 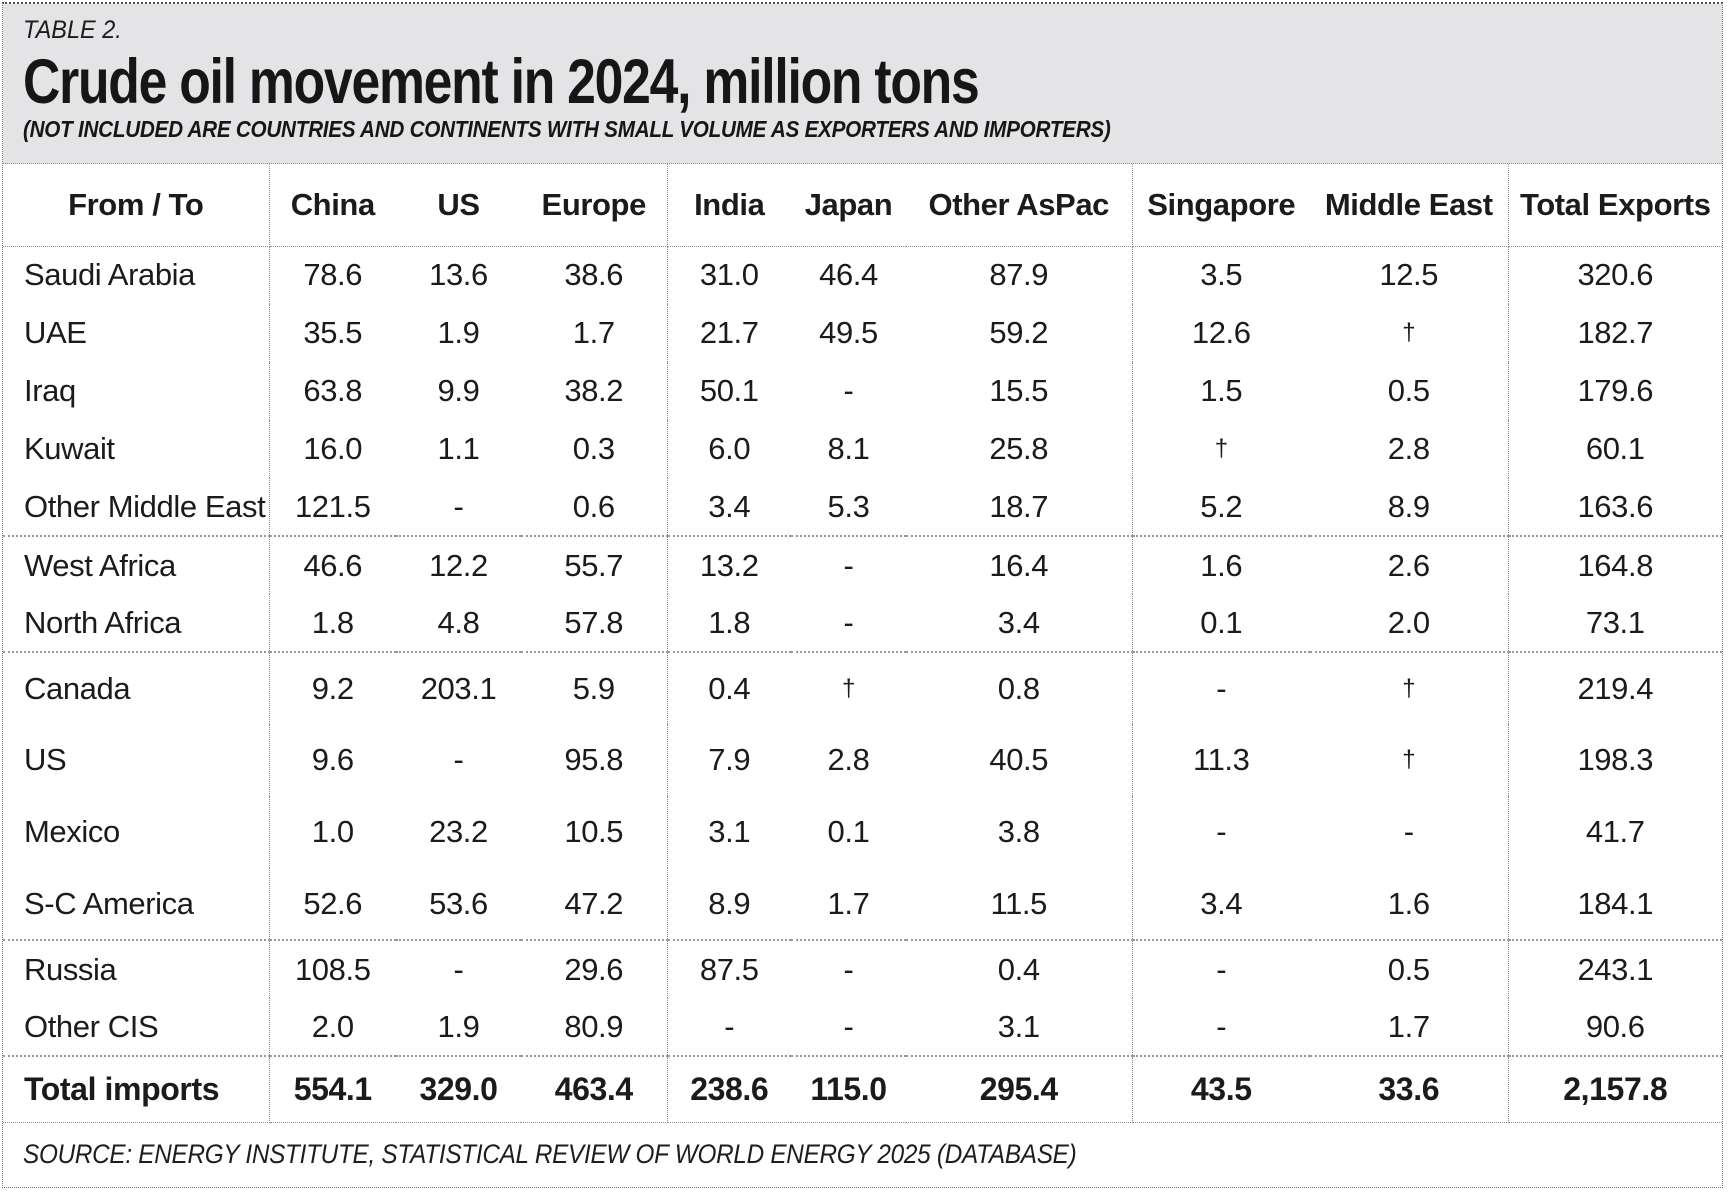 What do you see at coordinates (136, 449) in the screenshot?
I see `row-label: Kuwait` at bounding box center [136, 449].